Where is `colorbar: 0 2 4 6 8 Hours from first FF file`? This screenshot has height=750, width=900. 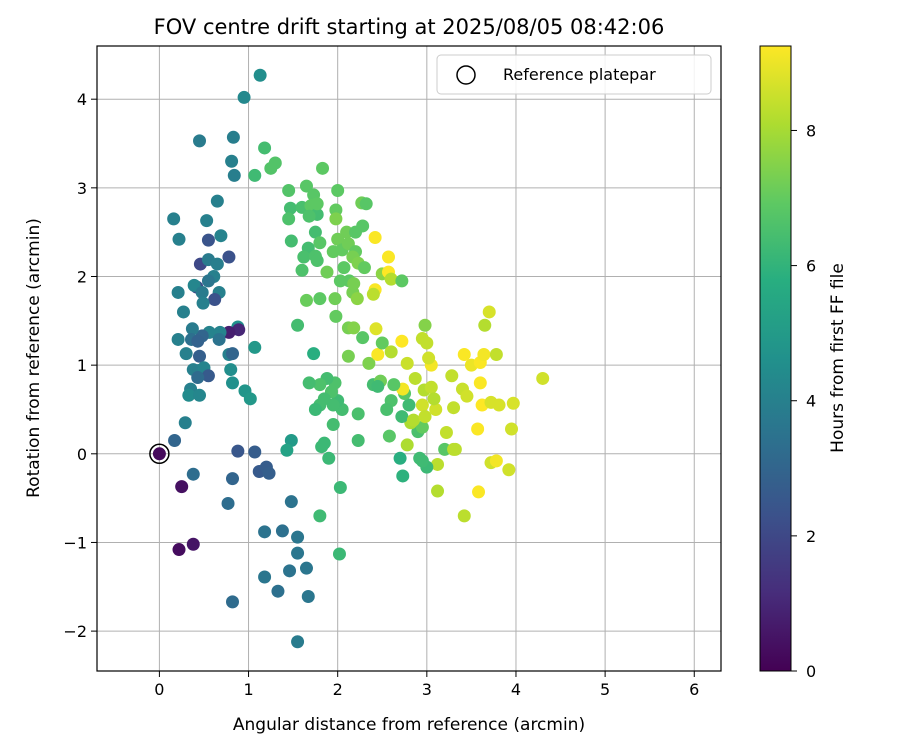 colorbar: 0 2 4 6 8 Hours from first FF file is located at coordinates (803, 363).